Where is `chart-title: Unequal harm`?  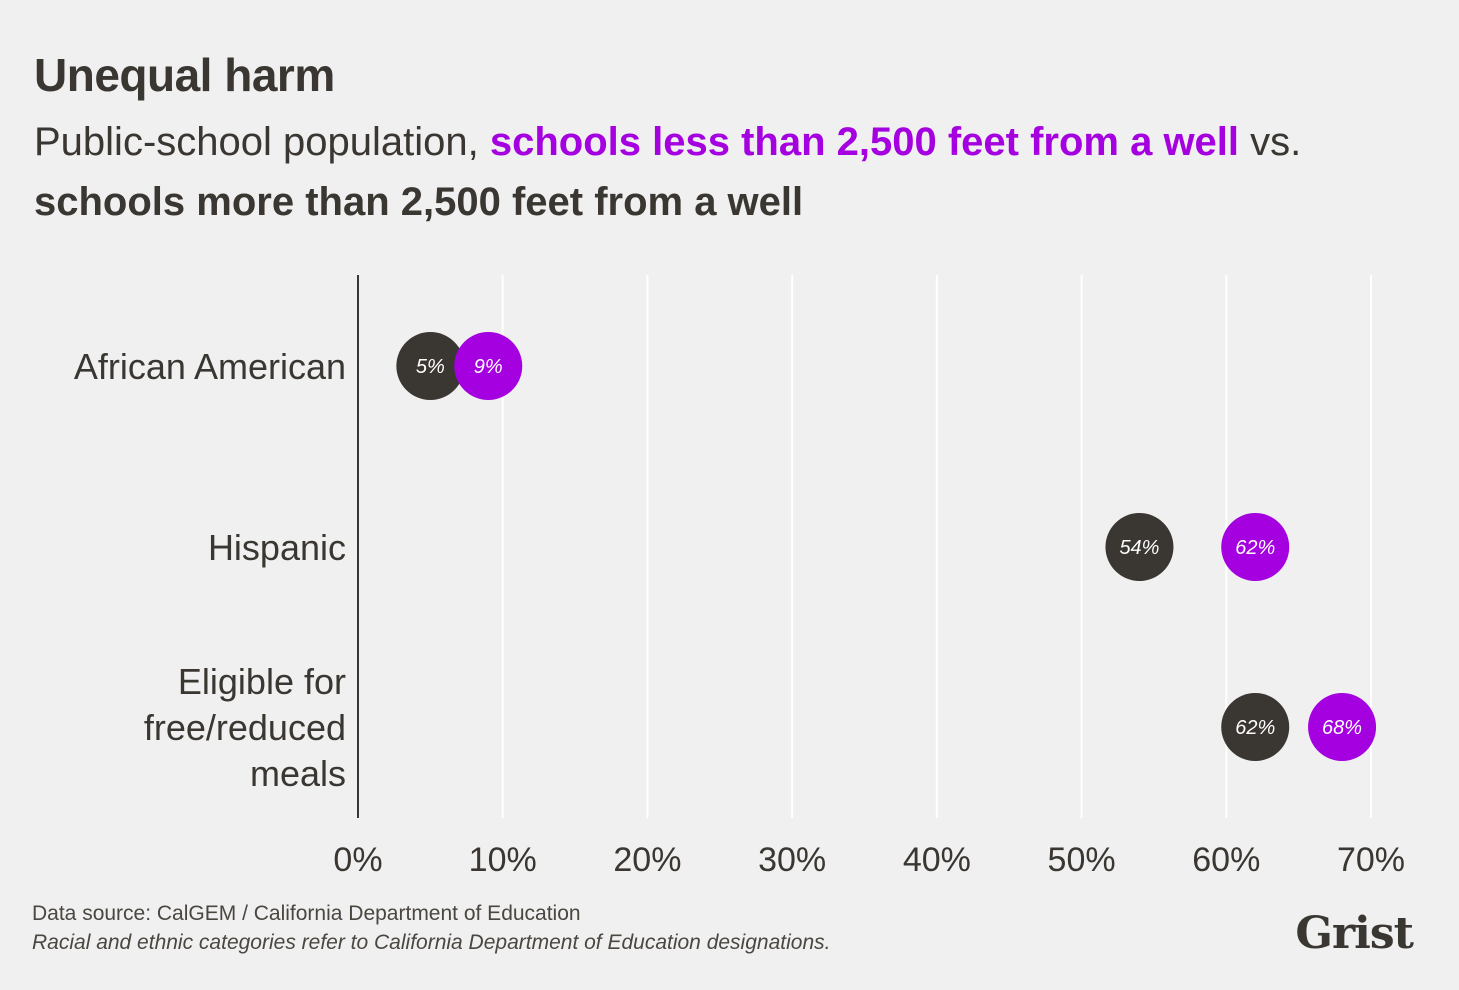
chart-title: Unequal harm is located at coordinates (184, 75).